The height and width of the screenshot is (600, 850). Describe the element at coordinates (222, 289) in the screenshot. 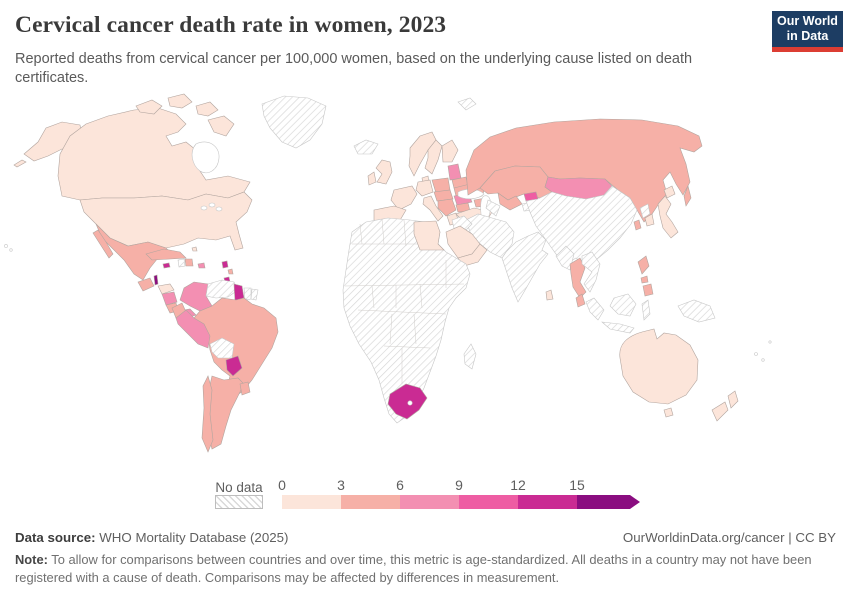

I see `region-venezuela` at that location.